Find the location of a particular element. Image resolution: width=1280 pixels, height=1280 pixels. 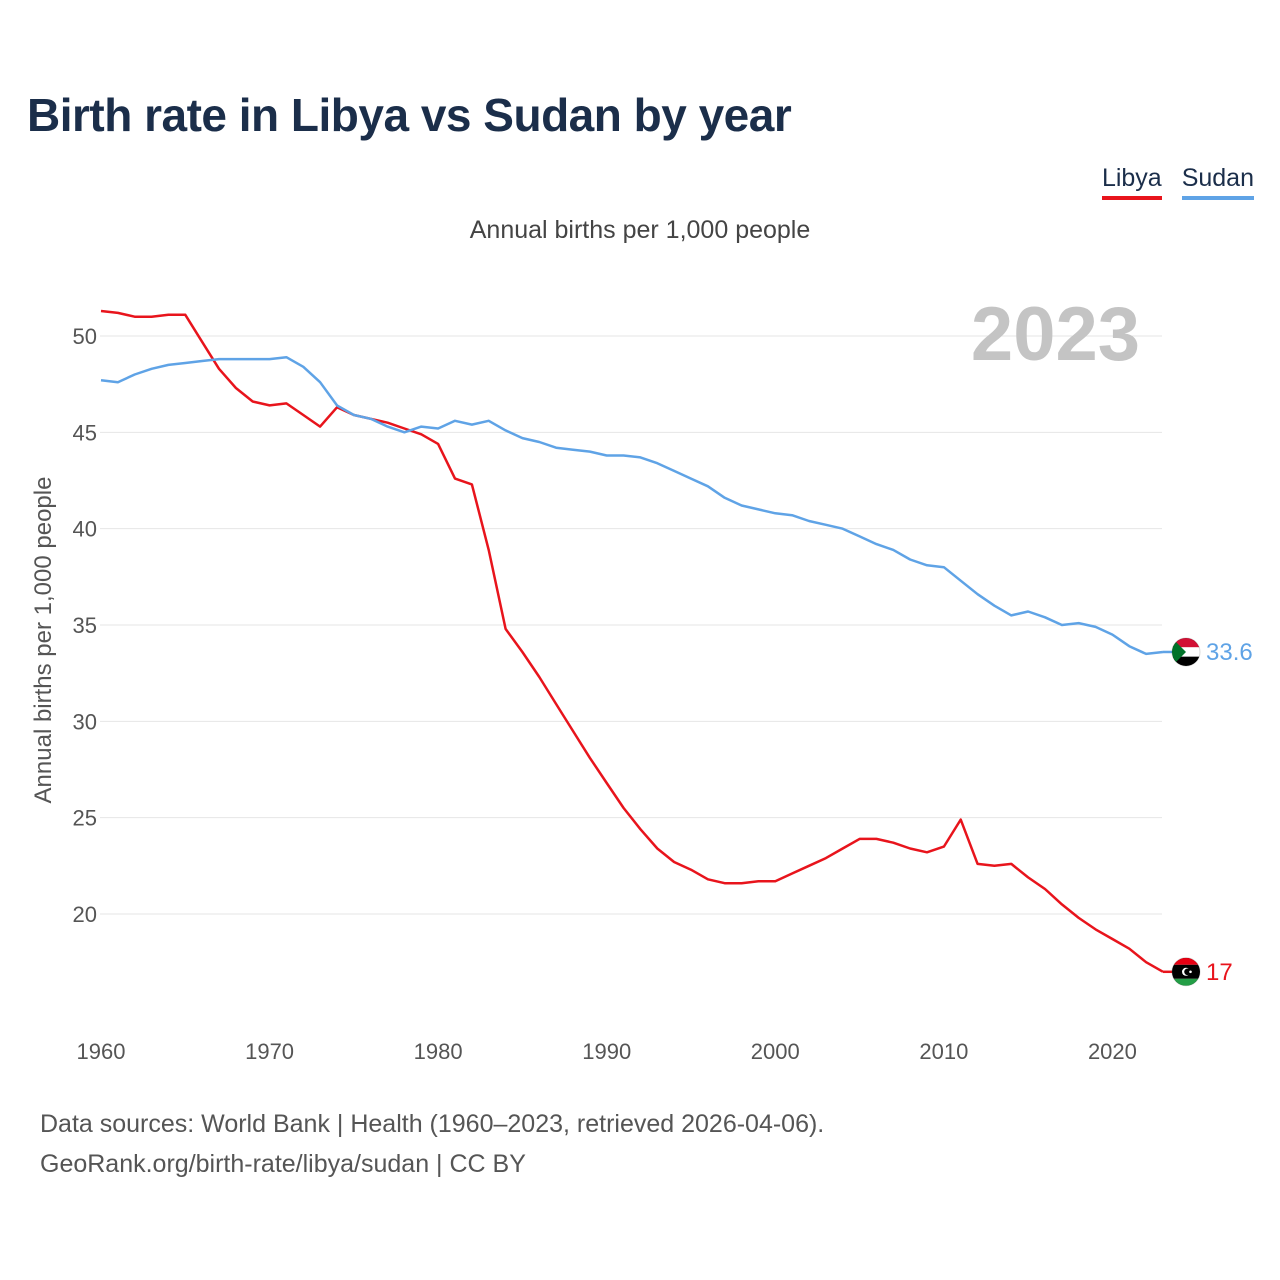

y-tick-label: 25 is located at coordinates (85, 818).